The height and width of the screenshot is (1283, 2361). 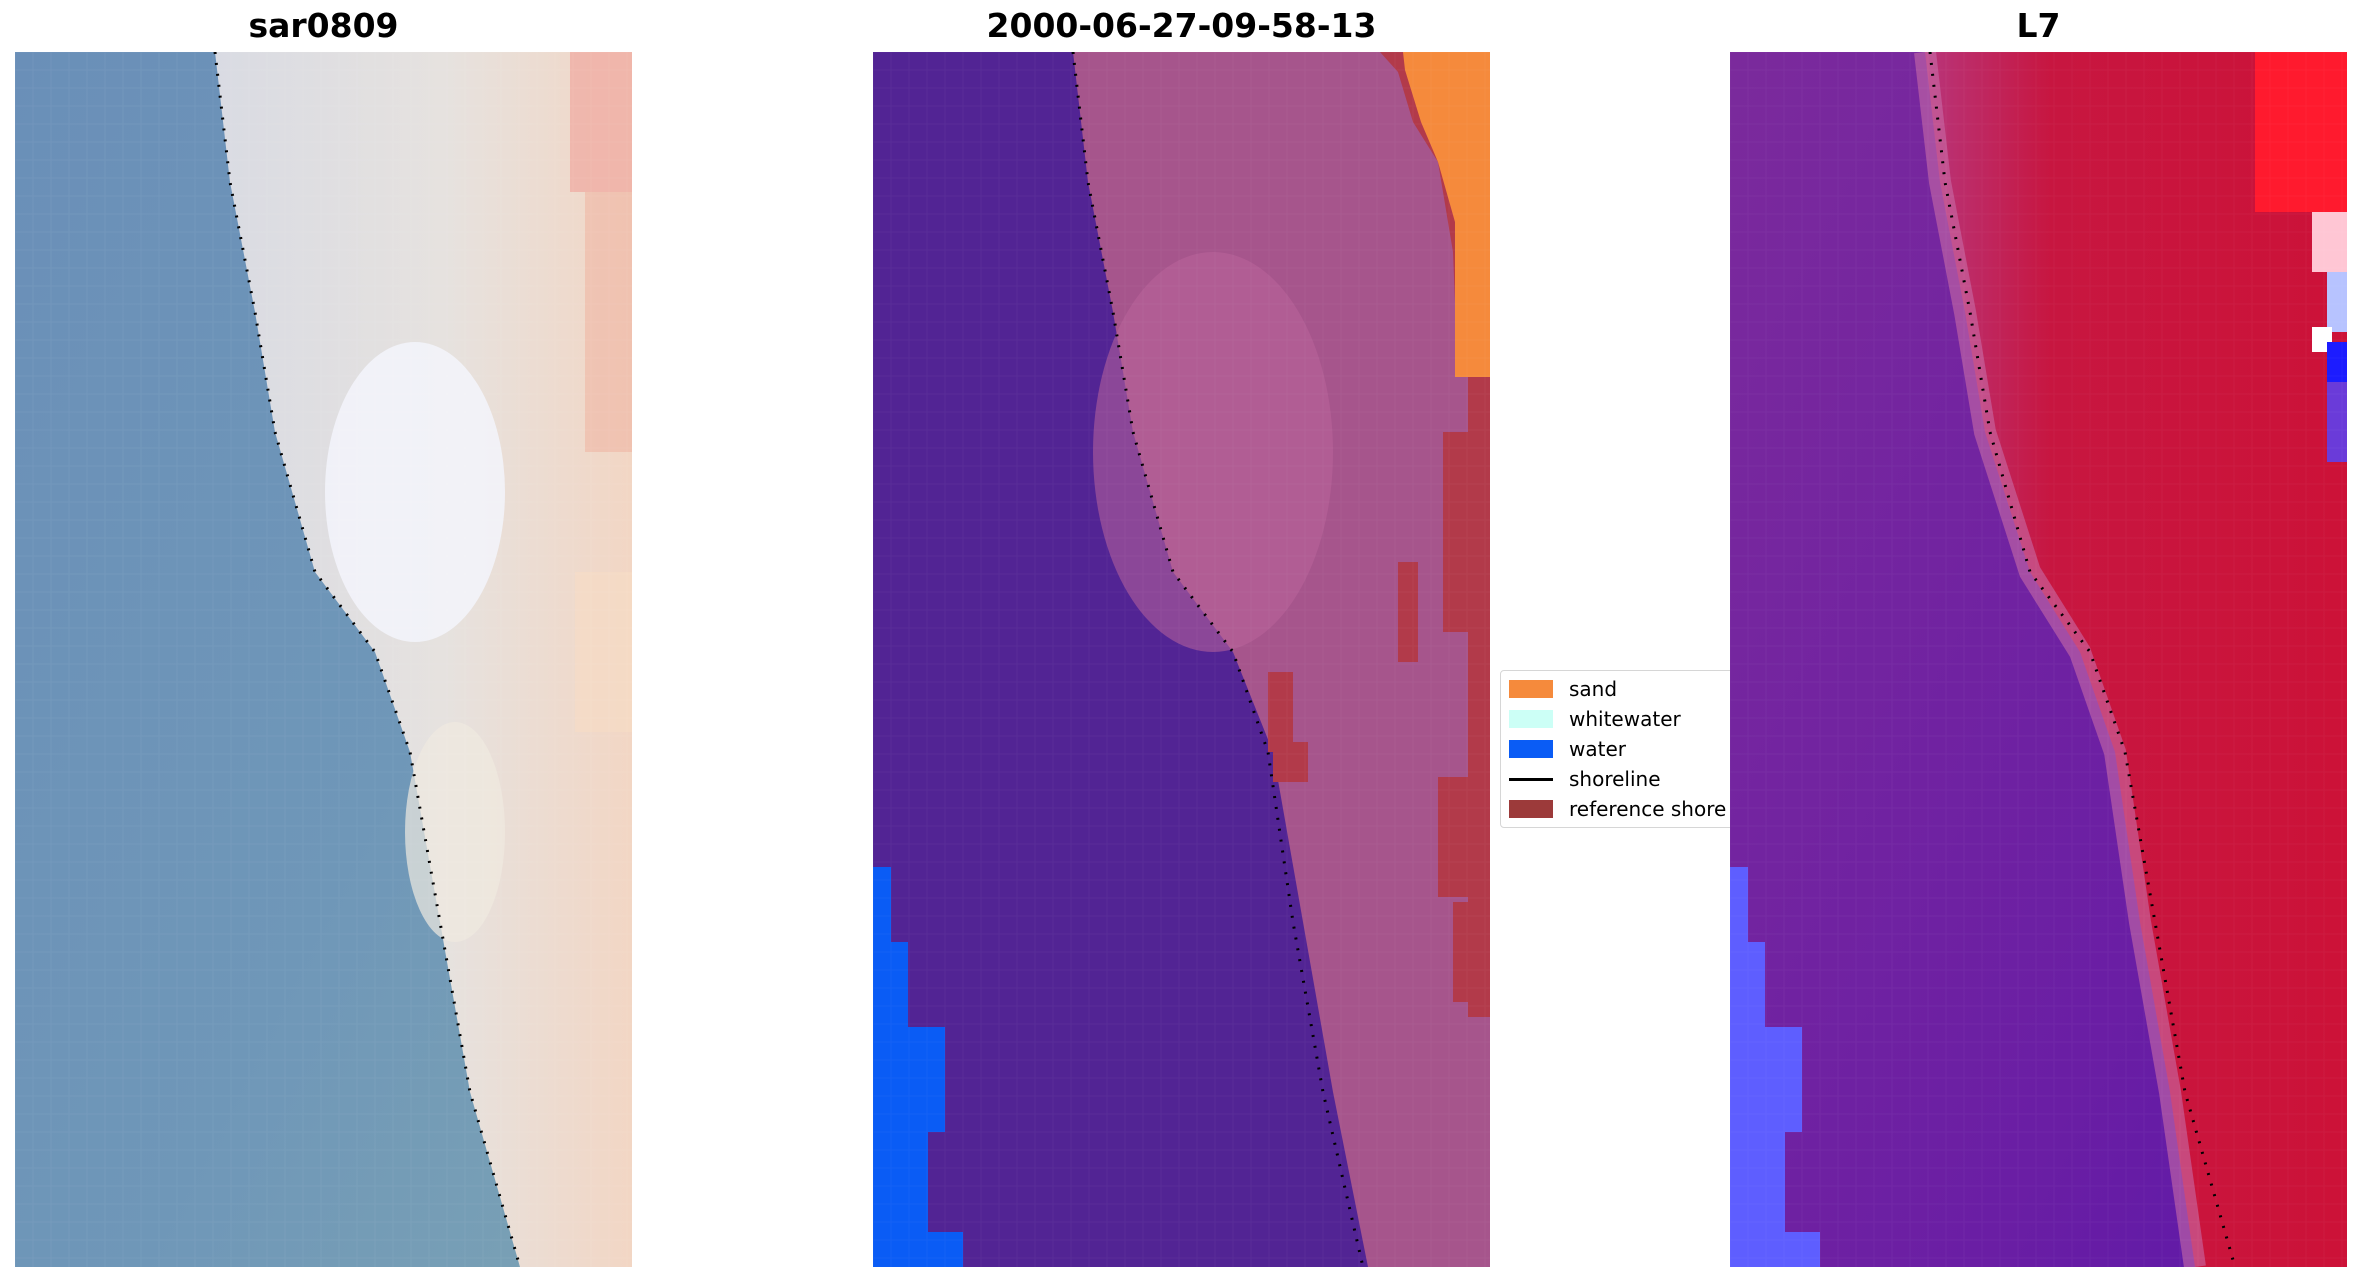 I want to click on legend-label-sand: sand, so click(x=1593, y=689).